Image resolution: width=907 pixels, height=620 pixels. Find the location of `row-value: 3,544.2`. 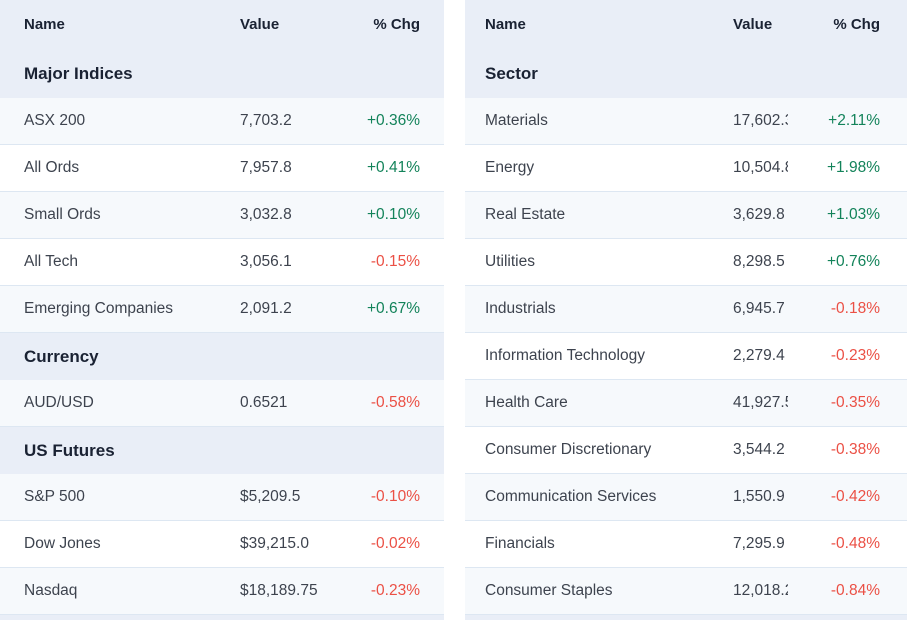

row-value: 3,544.2 is located at coordinates (759, 449).